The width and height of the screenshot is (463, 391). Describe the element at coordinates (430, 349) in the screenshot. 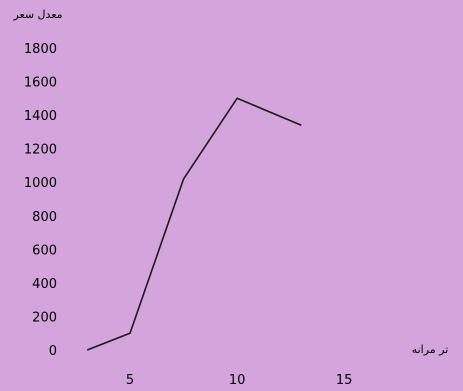

I see `x-axis-label: تر مرانه` at that location.